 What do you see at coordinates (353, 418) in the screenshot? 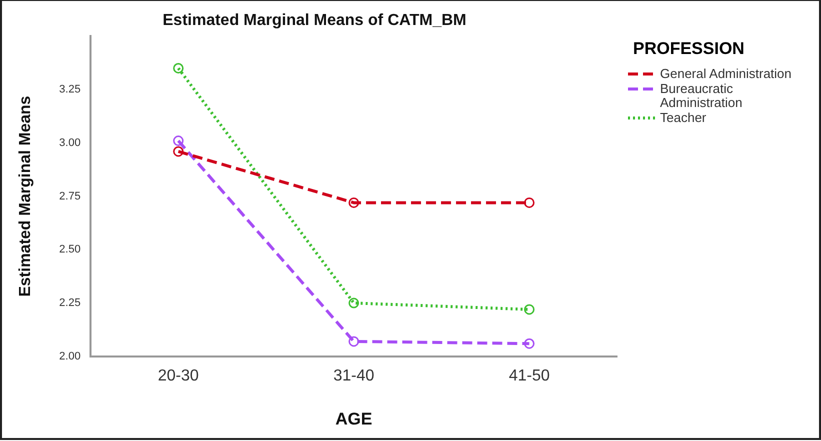
I see `x-axis-title: AGE` at bounding box center [353, 418].